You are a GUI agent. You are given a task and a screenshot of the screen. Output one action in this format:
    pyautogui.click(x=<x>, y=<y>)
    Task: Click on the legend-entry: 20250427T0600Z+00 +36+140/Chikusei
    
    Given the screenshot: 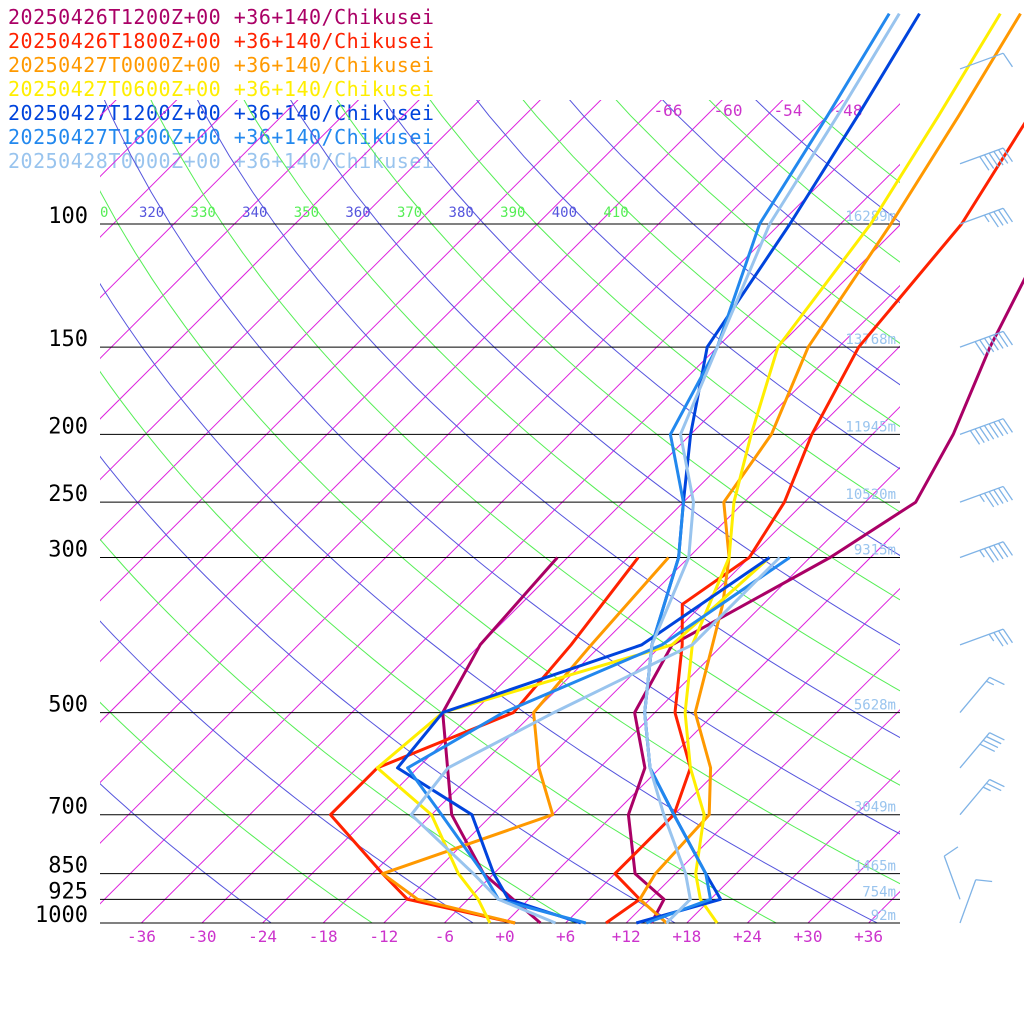 What is the action you would take?
    pyautogui.click(x=221, y=89)
    